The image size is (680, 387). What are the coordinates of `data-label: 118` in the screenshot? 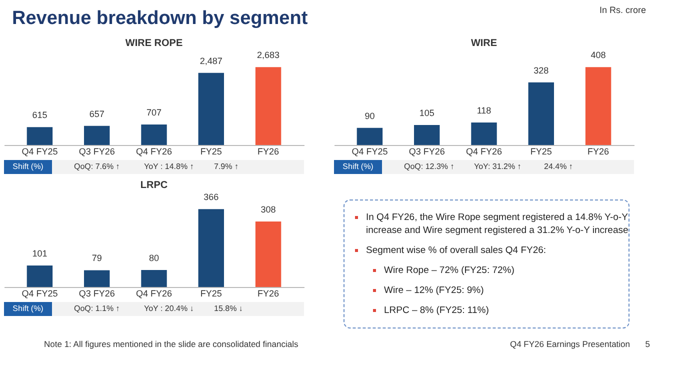 It's located at (484, 110).